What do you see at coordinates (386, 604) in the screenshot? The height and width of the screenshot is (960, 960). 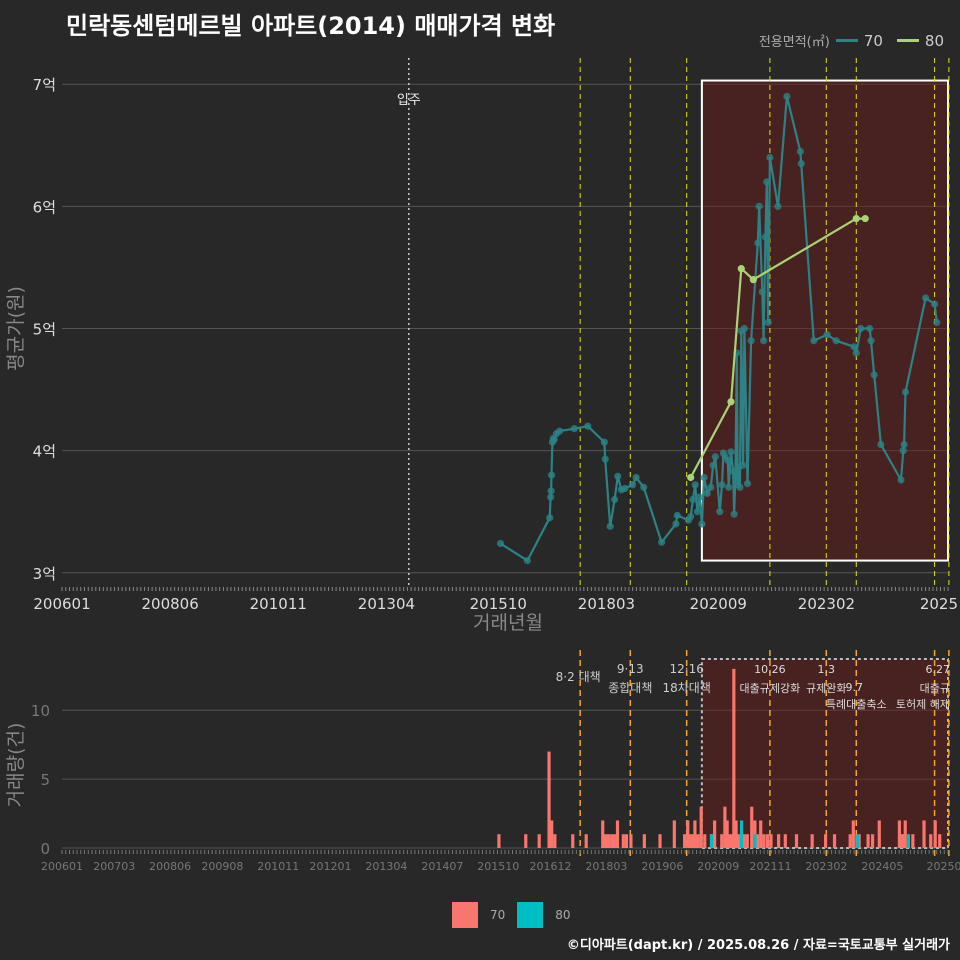 I see `x-tick-label: 201304` at bounding box center [386, 604].